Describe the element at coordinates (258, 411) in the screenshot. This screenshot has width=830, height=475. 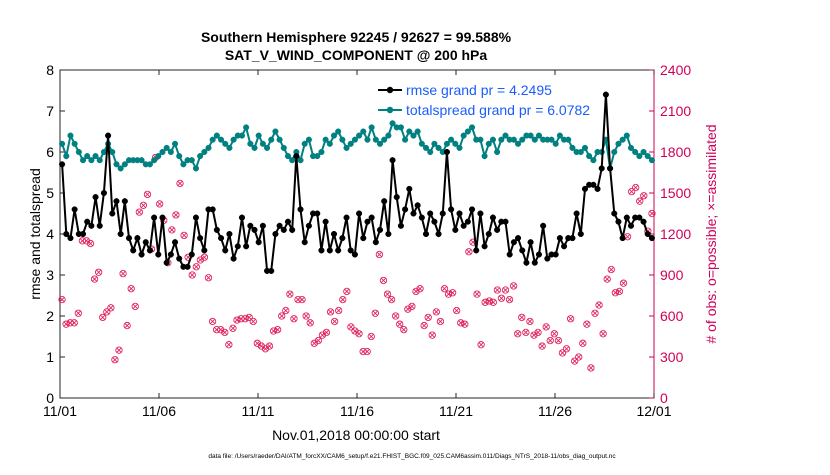
I see `x-tick-label: 11/11` at that location.